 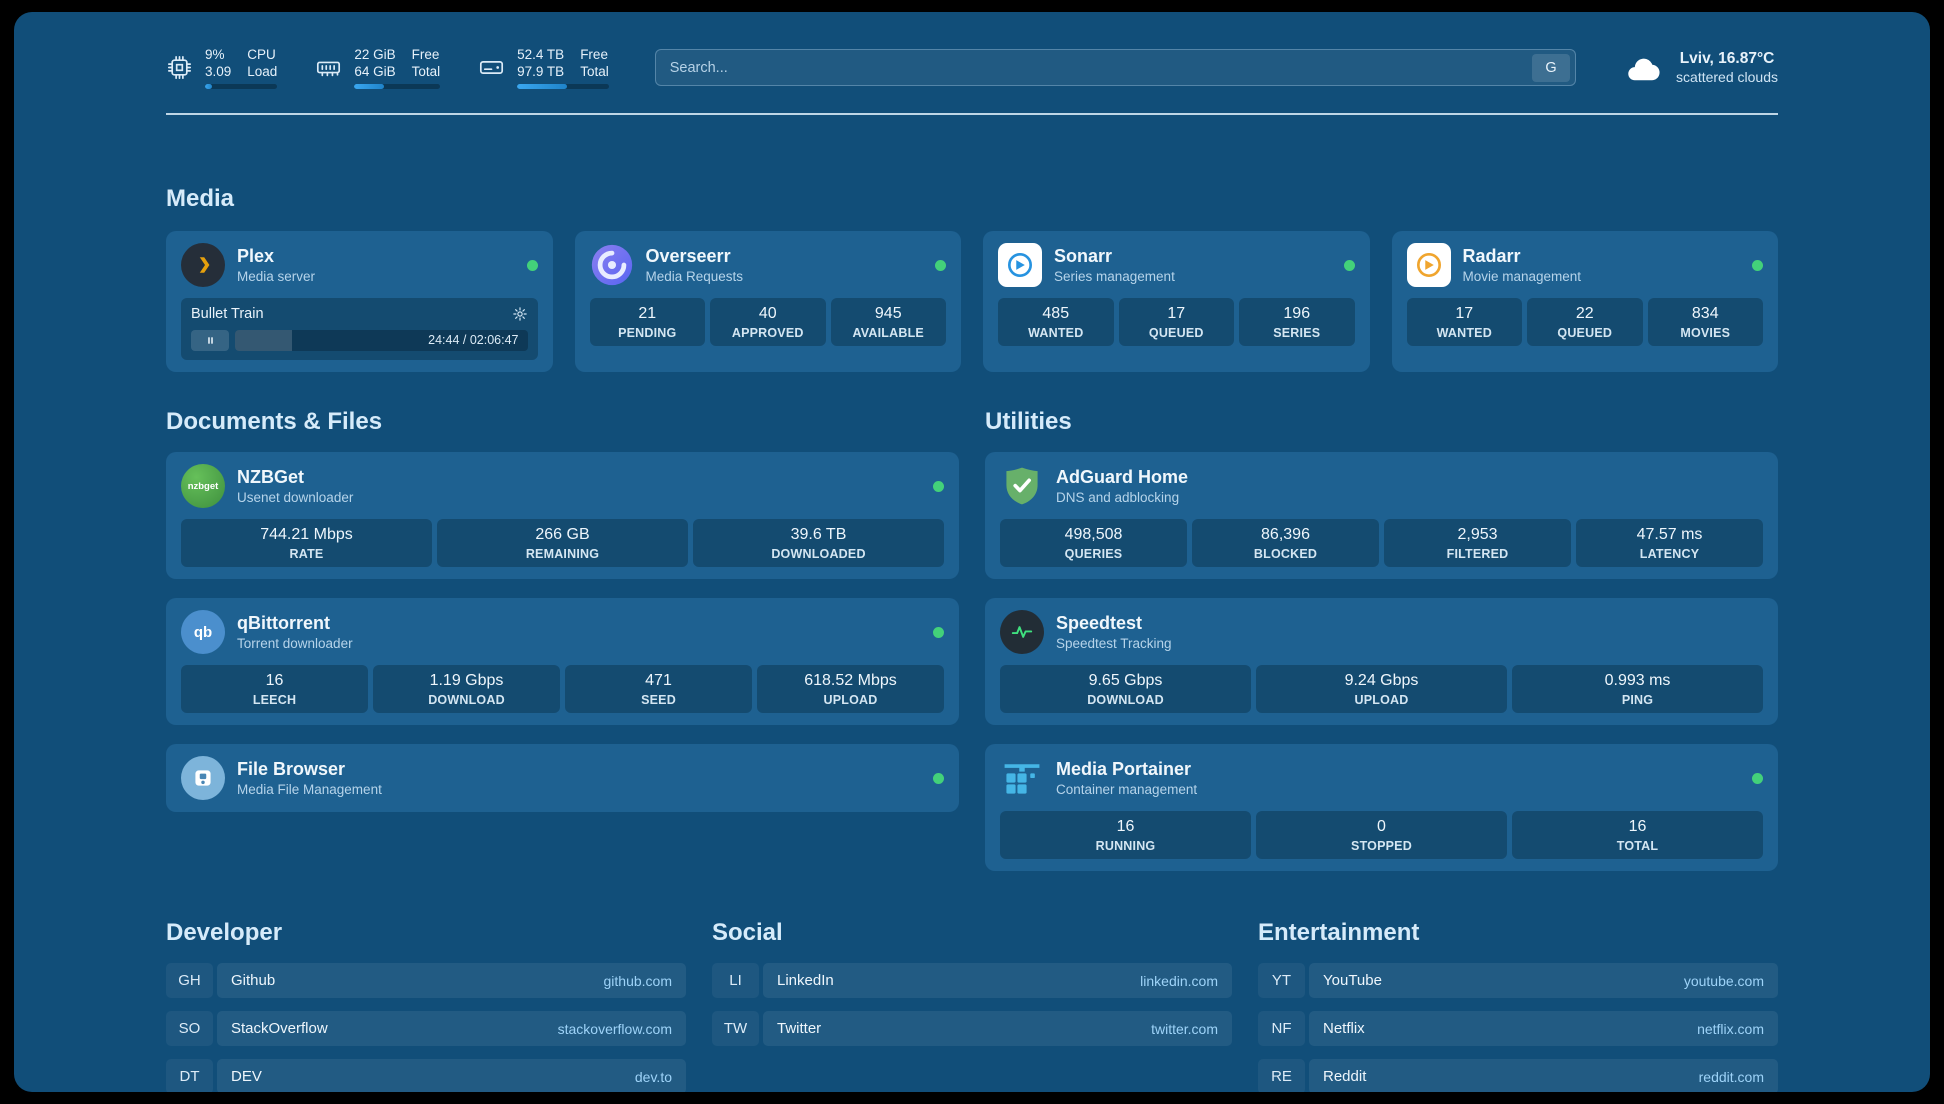 I want to click on ram-widget: 22 GiB 64 GiB Free Total, so click(x=378, y=67).